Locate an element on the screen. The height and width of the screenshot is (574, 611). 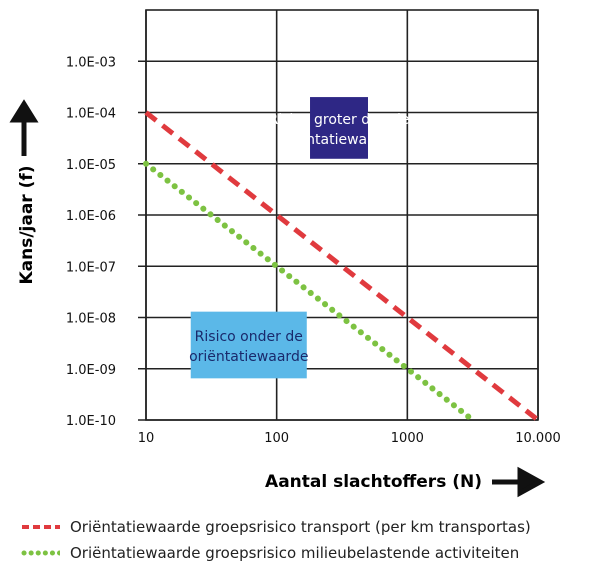
y-tick-label: 1.0E-10 is located at coordinates (91, 421).